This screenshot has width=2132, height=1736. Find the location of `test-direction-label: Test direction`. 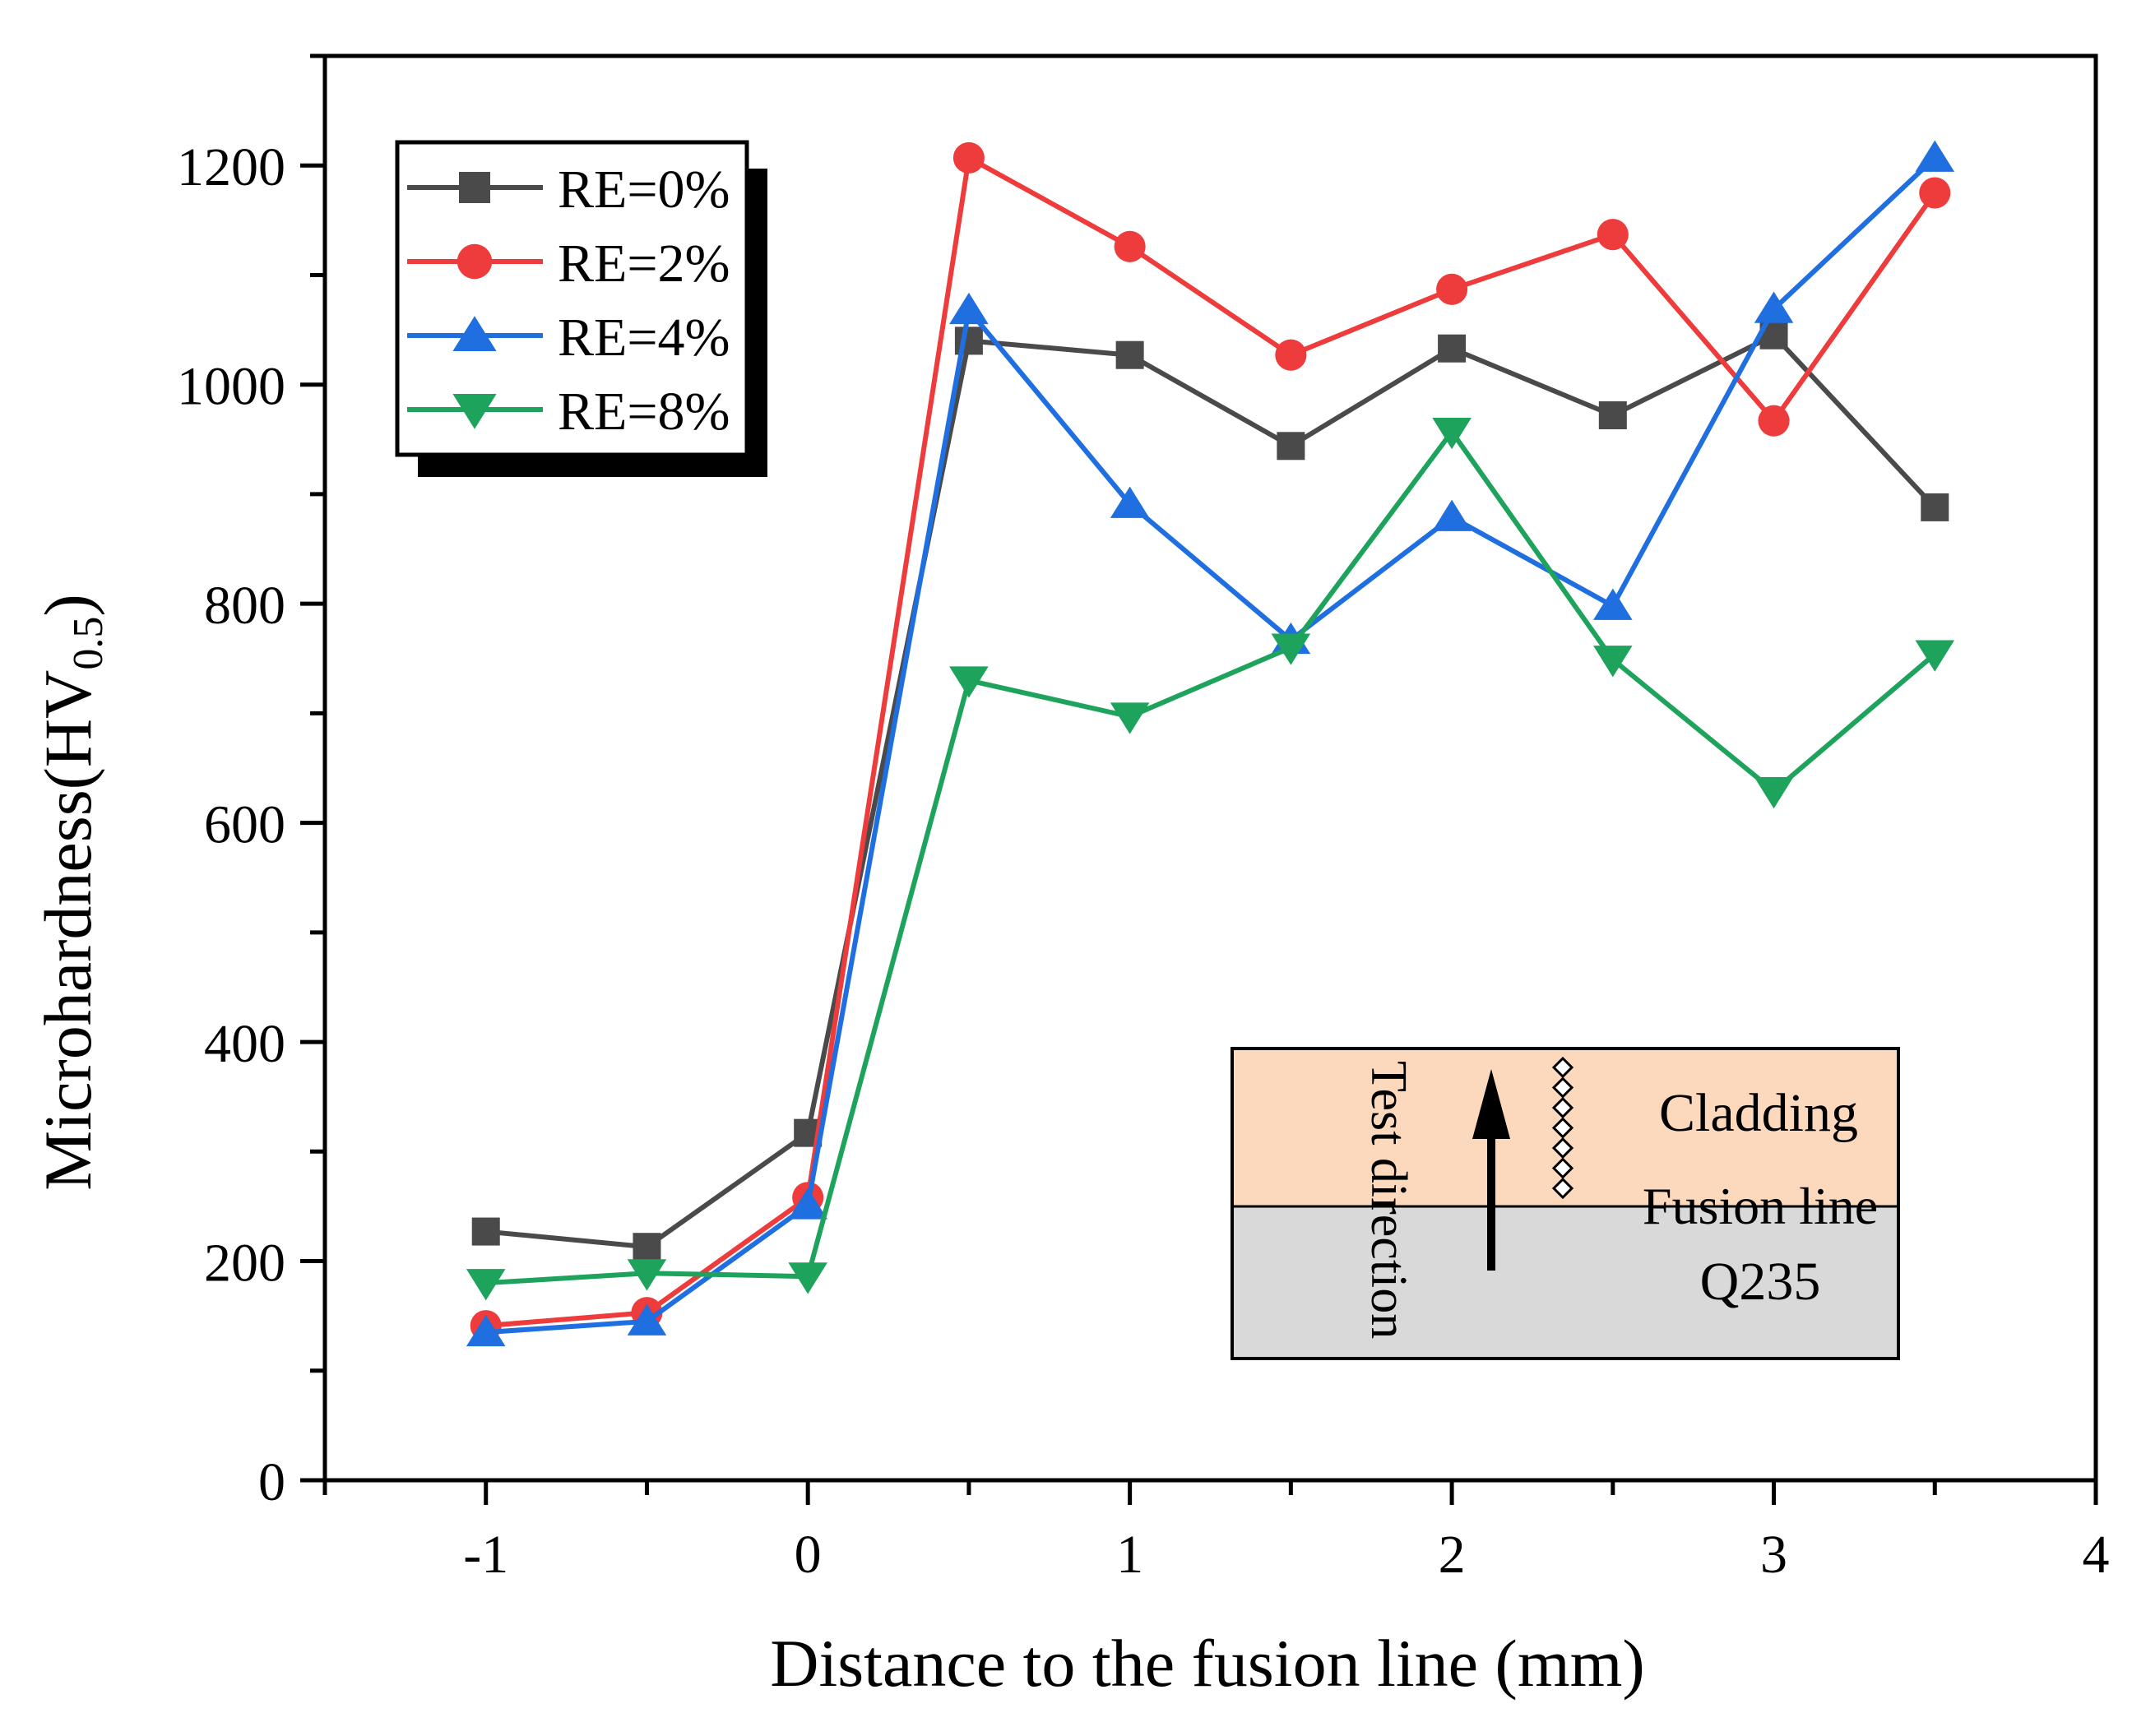

test-direction-label: Test direction is located at coordinates (1388, 1200).